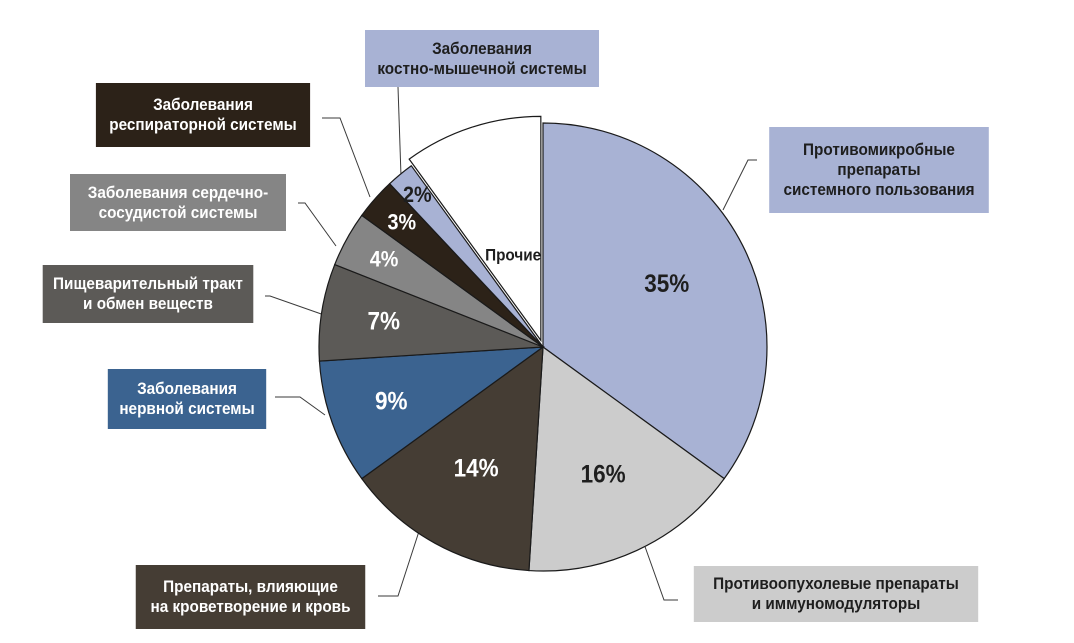 This screenshot has width=1074, height=643. What do you see at coordinates (148, 283) in the screenshot?
I see `category-label-line: Пищеварительный тракт` at bounding box center [148, 283].